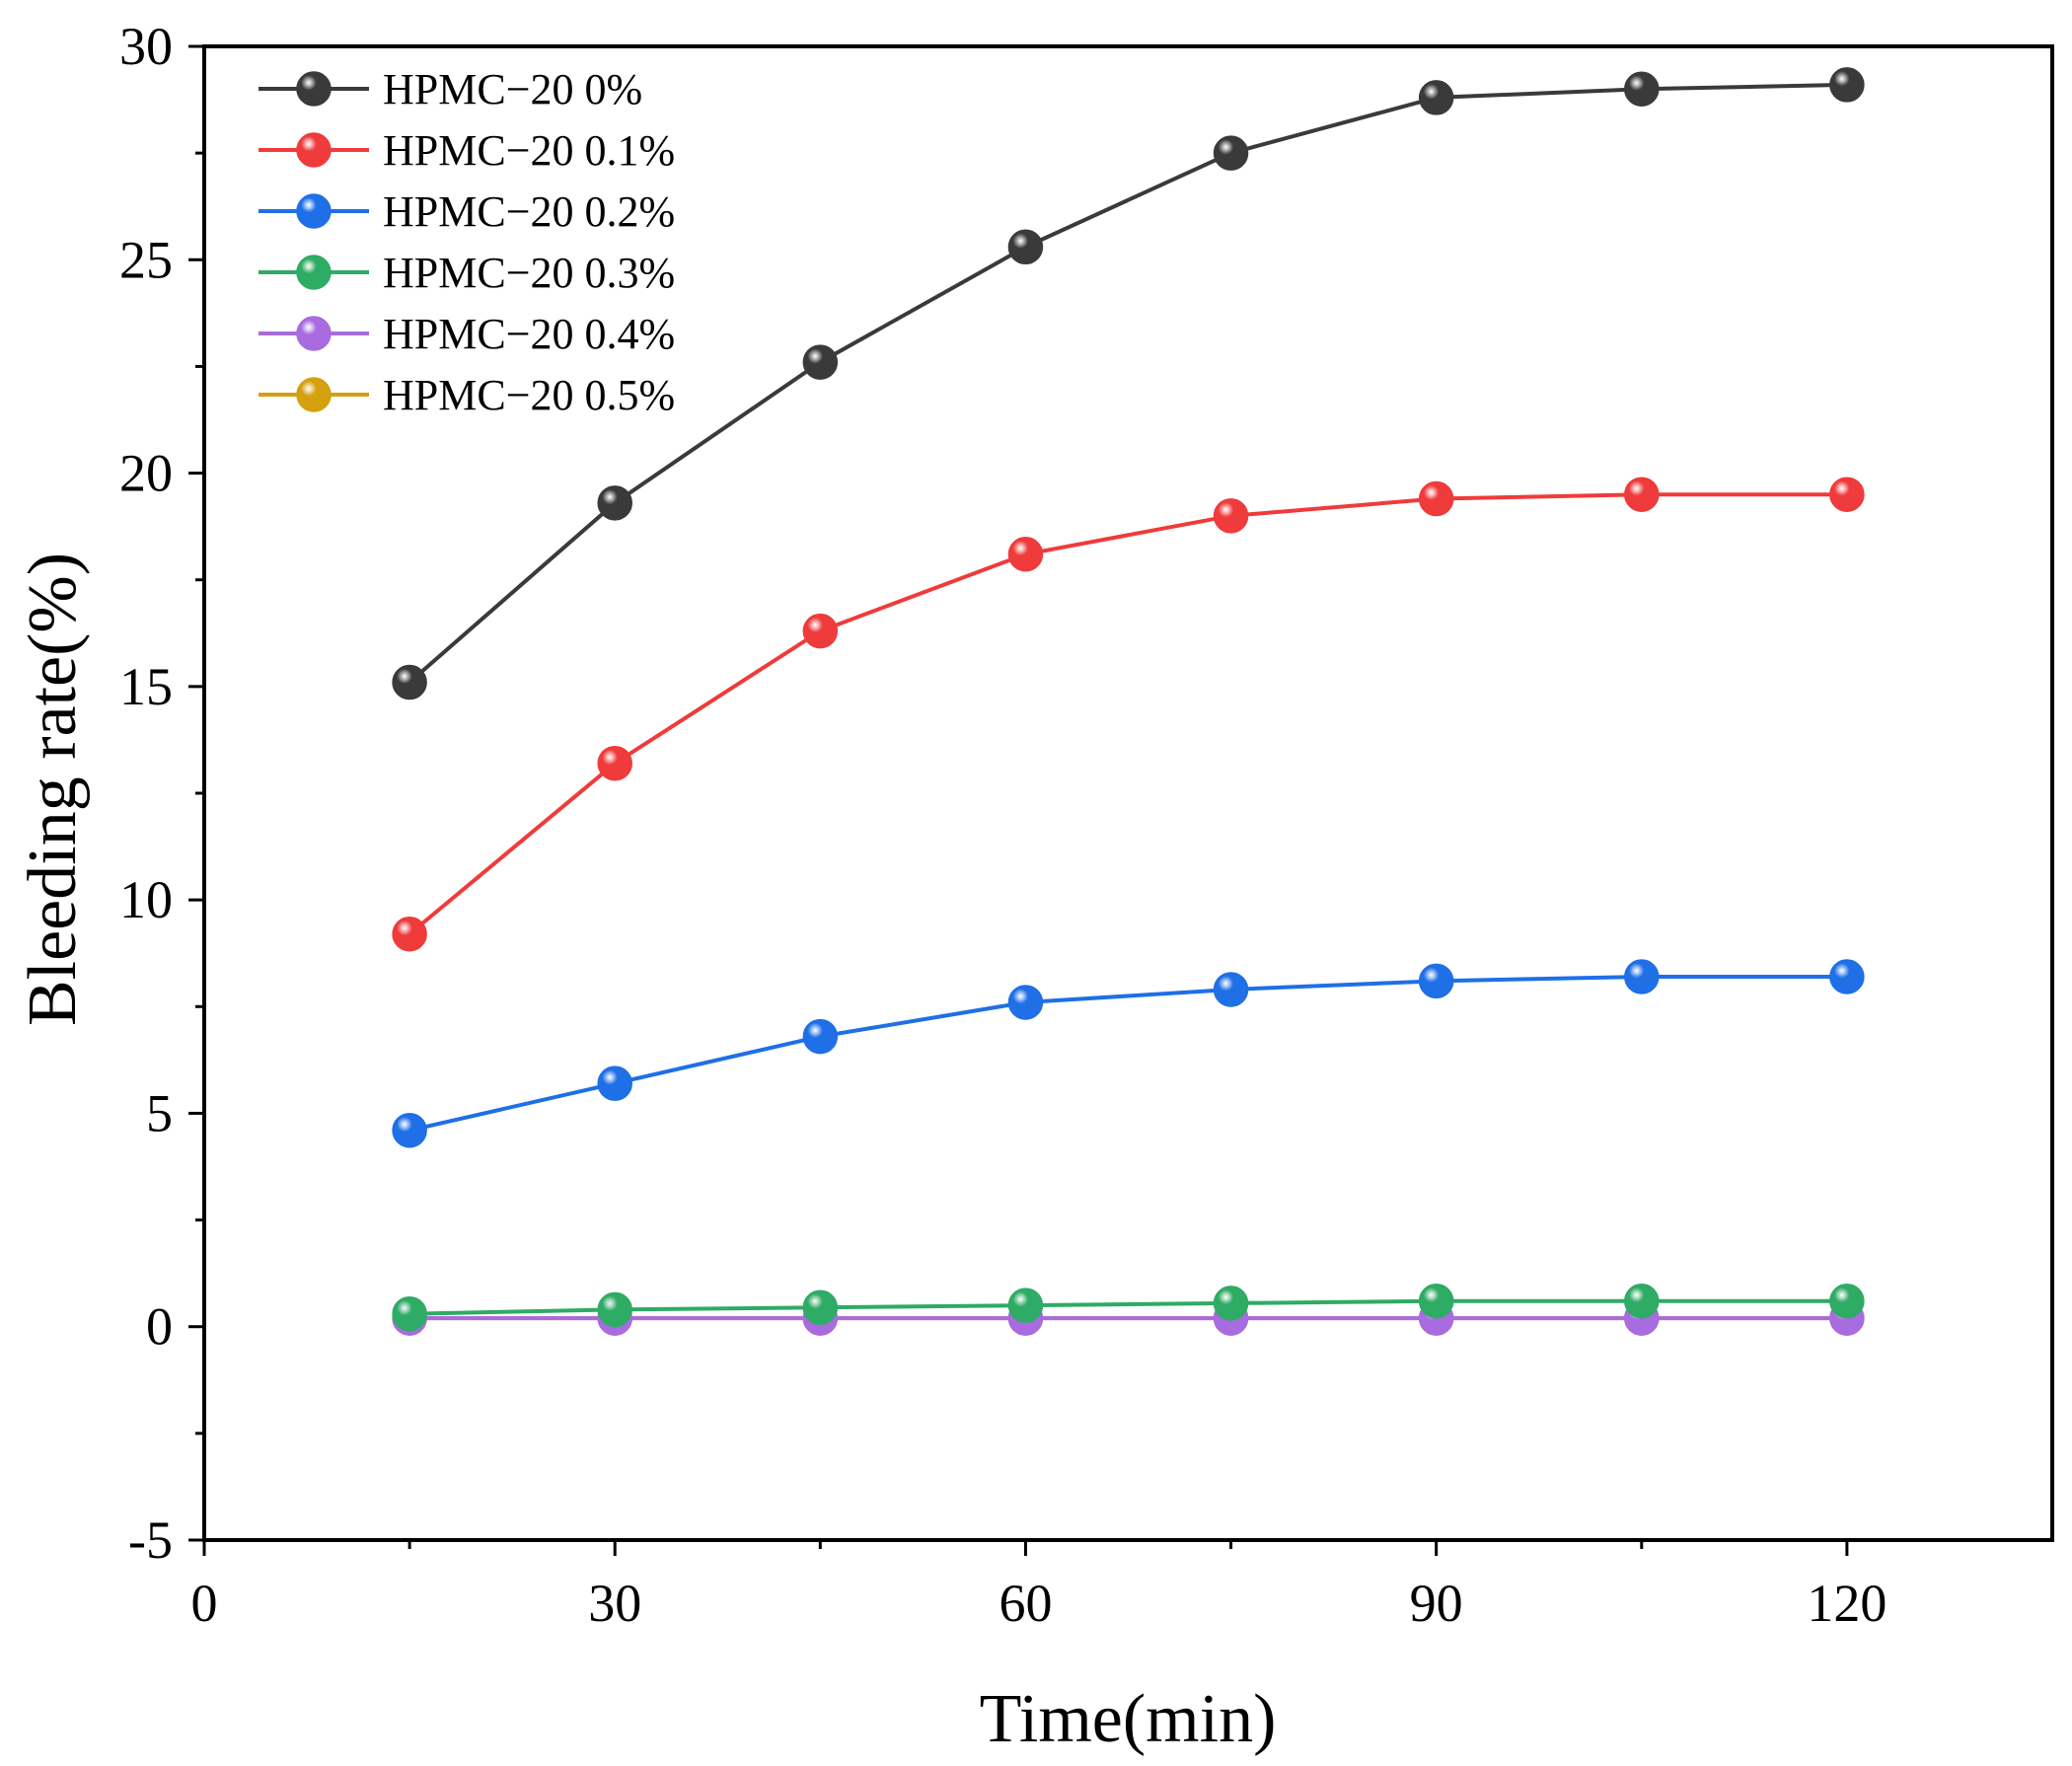 The image size is (2072, 1766). I want to click on y-tick-label: 25, so click(146, 259).